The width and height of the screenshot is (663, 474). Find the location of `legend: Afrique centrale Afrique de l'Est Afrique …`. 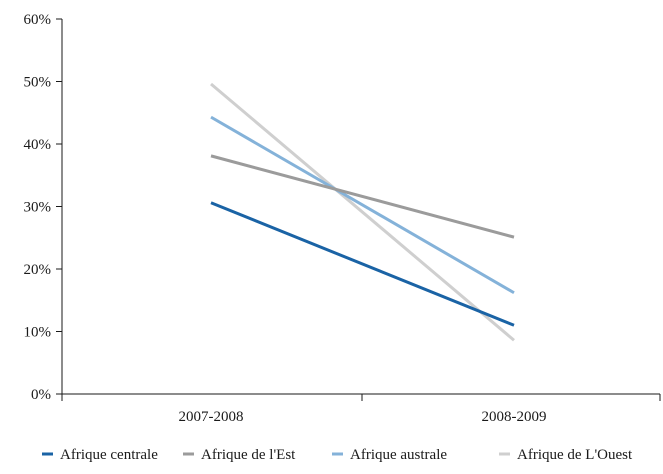

legend: Afrique centrale Afrique de l'Est Afrique … is located at coordinates (337, 455).